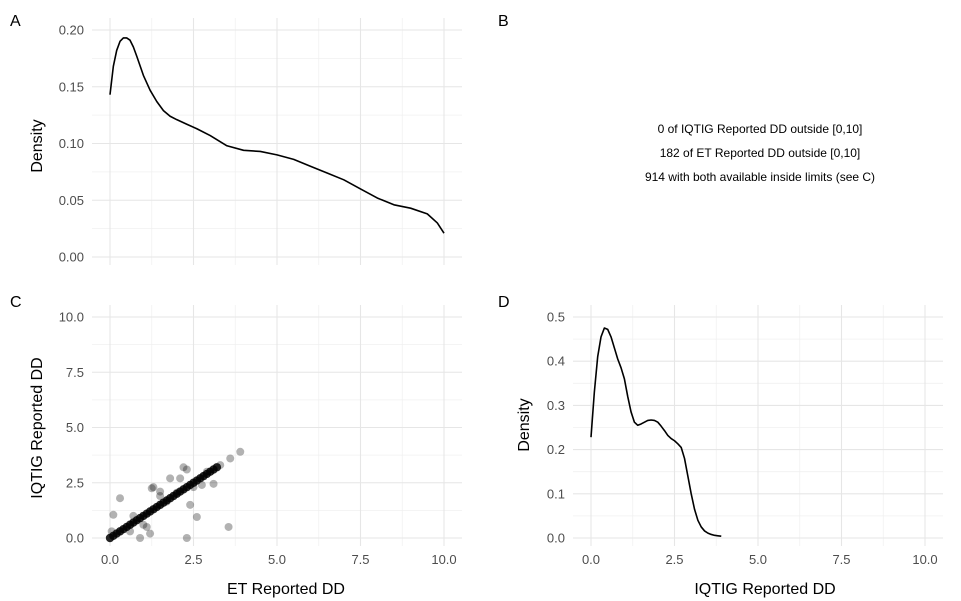 Image resolution: width=961 pixels, height=601 pixels. I want to click on y-tick-label: 0.20, so click(71, 30).